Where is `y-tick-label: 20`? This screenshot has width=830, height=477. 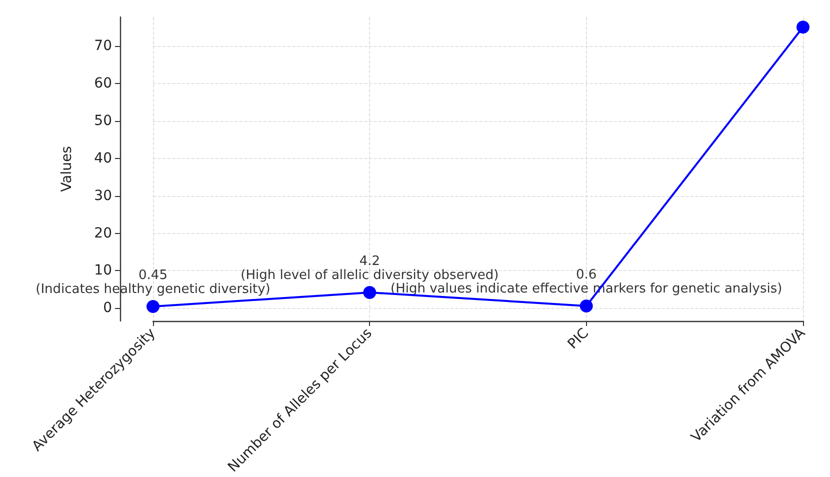 y-tick-label: 20 is located at coordinates (103, 233).